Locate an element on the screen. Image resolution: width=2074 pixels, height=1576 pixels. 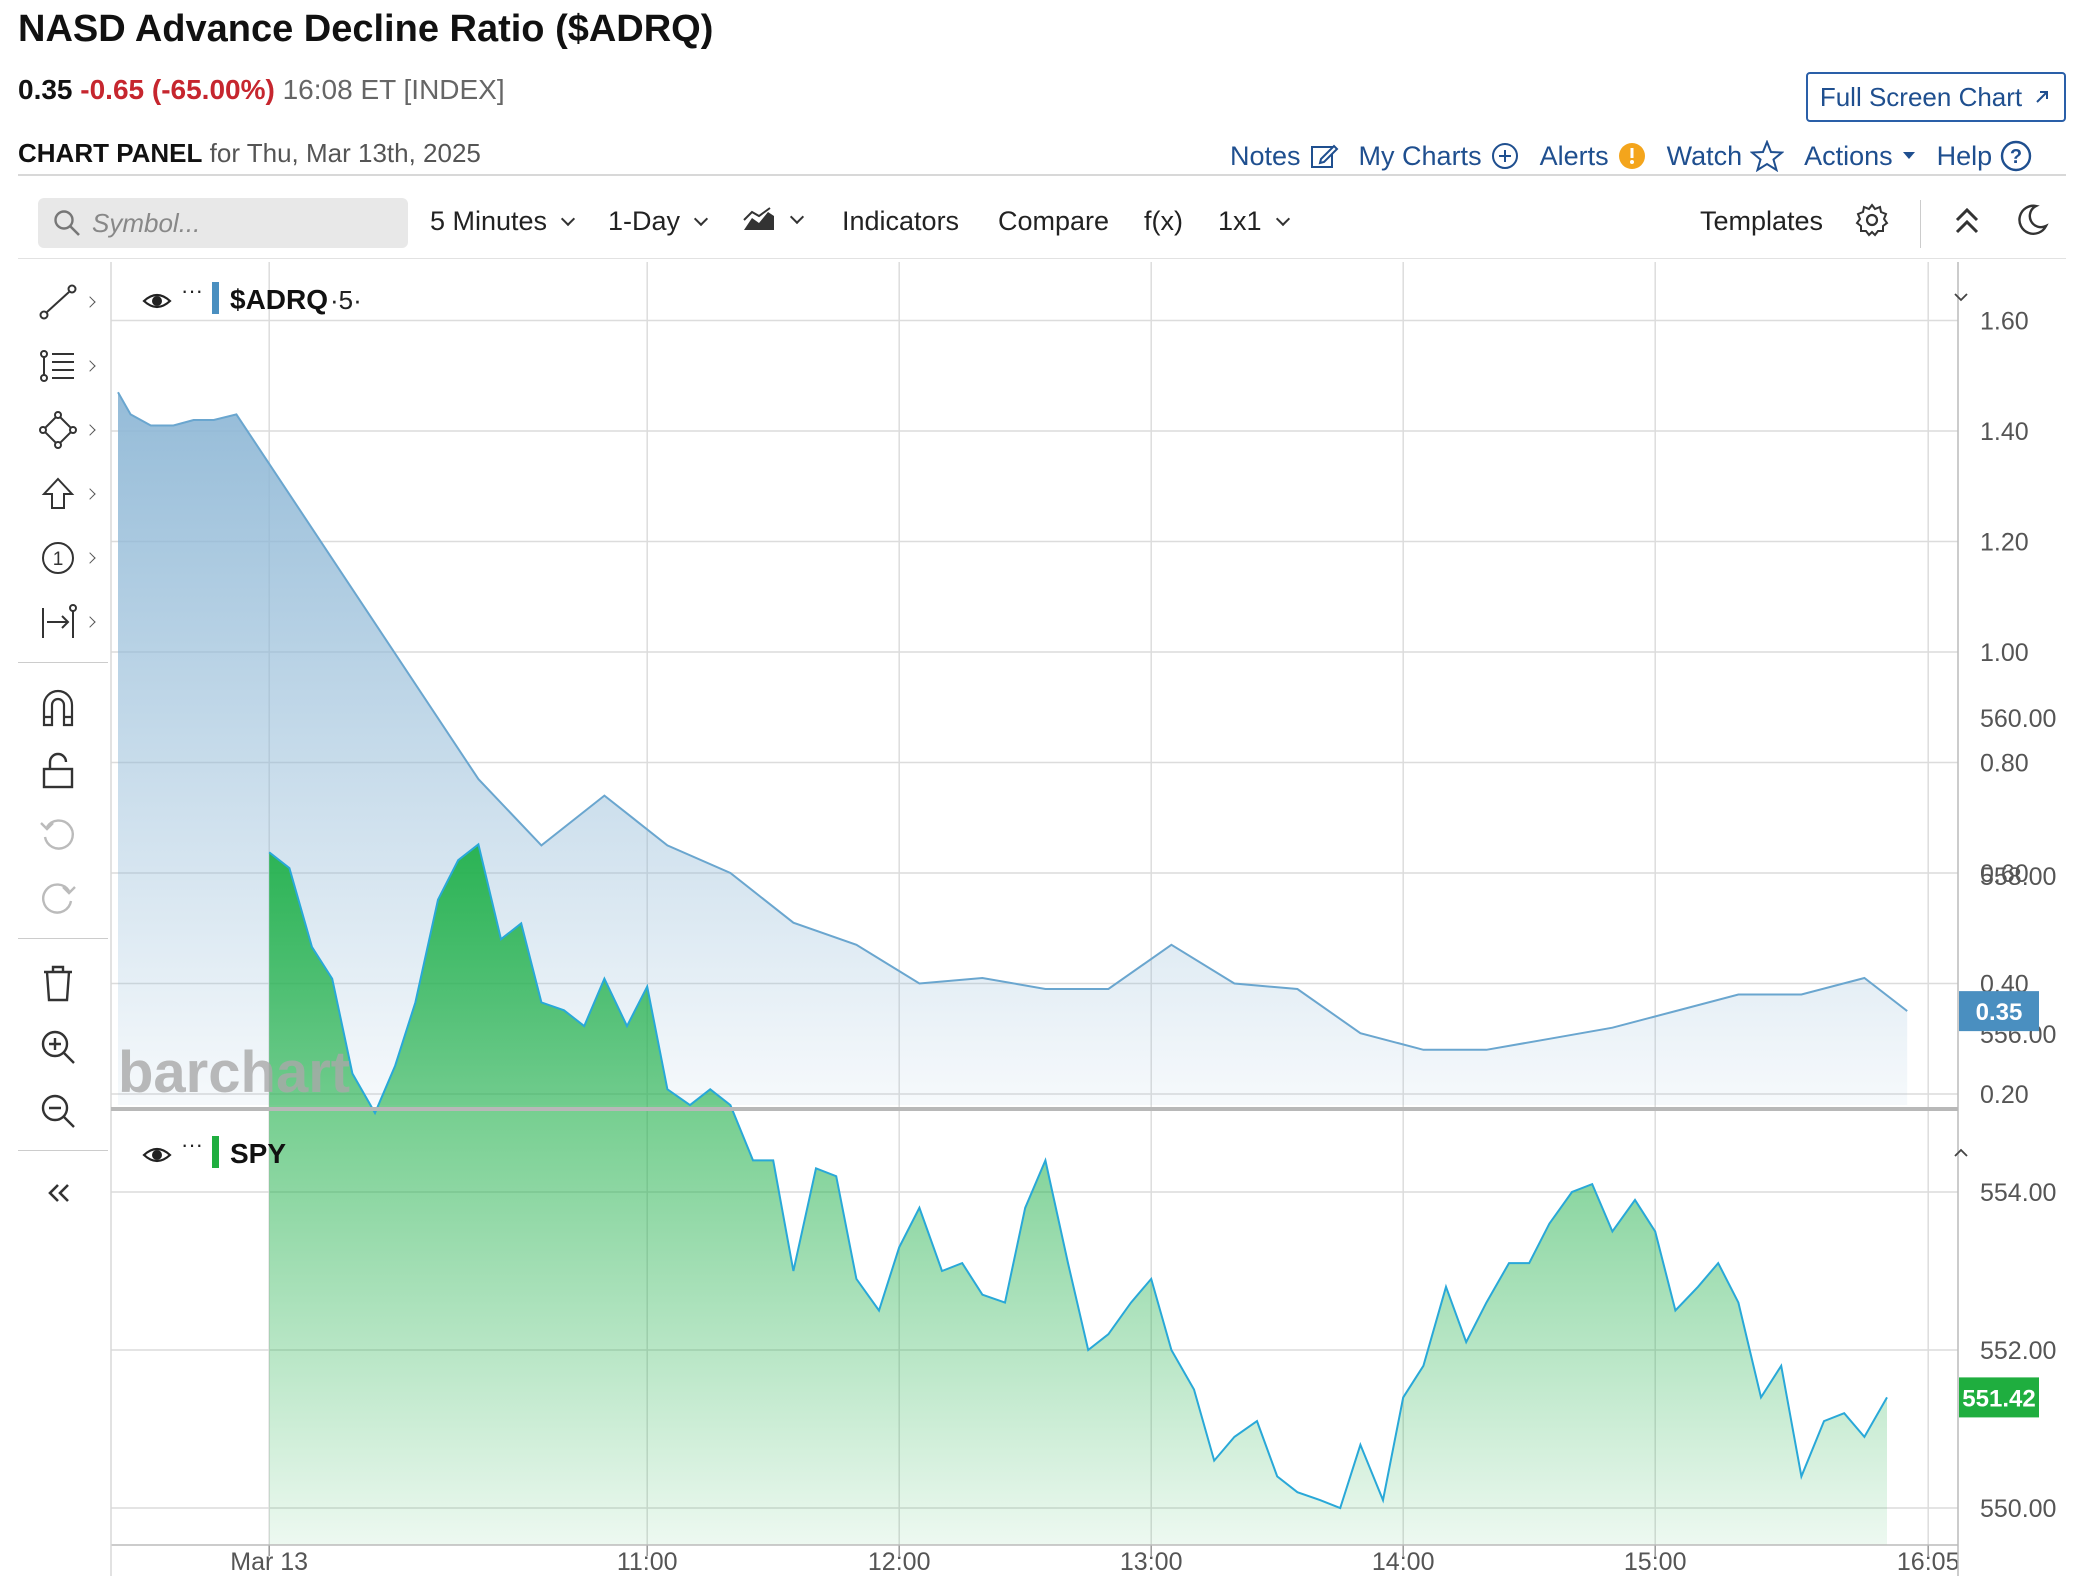
chart-panel-header: CHART PANEL for Thu, Mar 13th, 2025 is located at coordinates (249, 153).